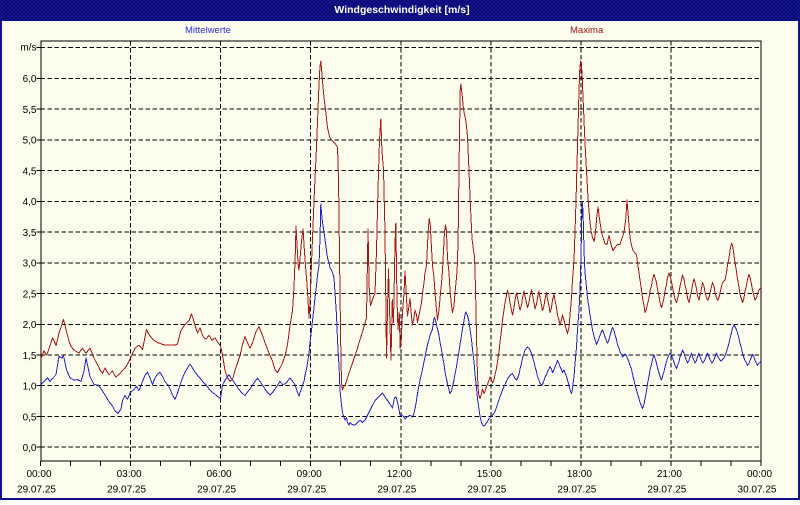 The height and width of the screenshot is (505, 800). Describe the element at coordinates (30, 79) in the screenshot. I see `svg-text: 6,0` at that location.